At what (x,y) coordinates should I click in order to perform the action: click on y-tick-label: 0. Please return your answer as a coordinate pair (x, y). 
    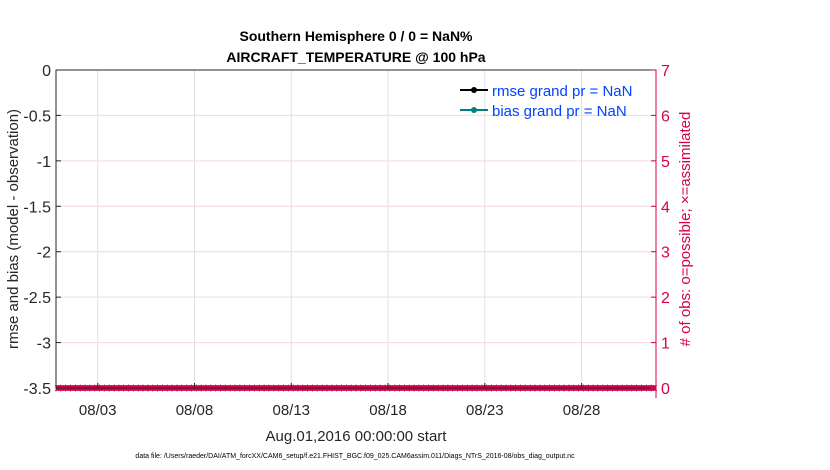
    Looking at the image, I should click on (46, 71).